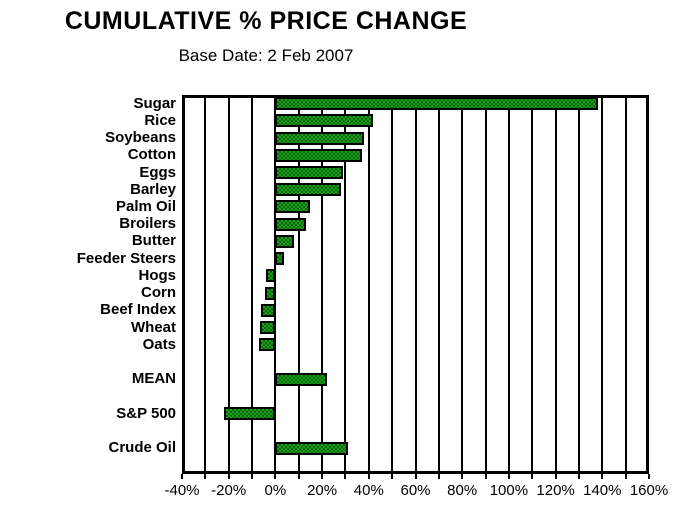  I want to click on category-label-eggs: Eggs, so click(157, 172).